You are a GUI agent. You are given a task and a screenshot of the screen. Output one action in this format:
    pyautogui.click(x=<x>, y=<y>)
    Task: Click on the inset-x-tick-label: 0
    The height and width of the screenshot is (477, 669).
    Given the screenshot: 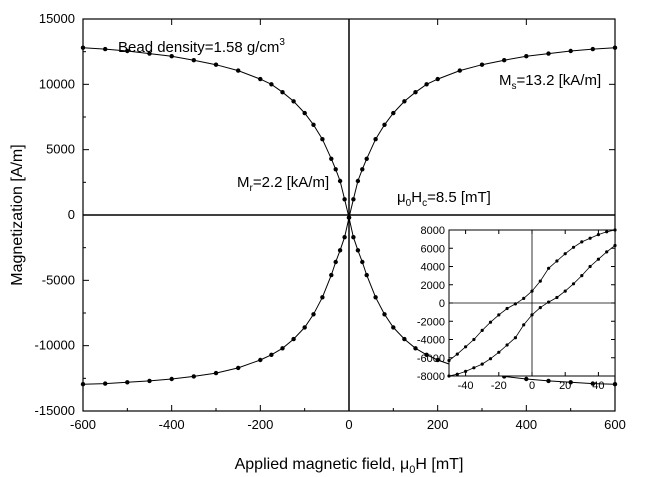 What is the action you would take?
    pyautogui.click(x=532, y=386)
    